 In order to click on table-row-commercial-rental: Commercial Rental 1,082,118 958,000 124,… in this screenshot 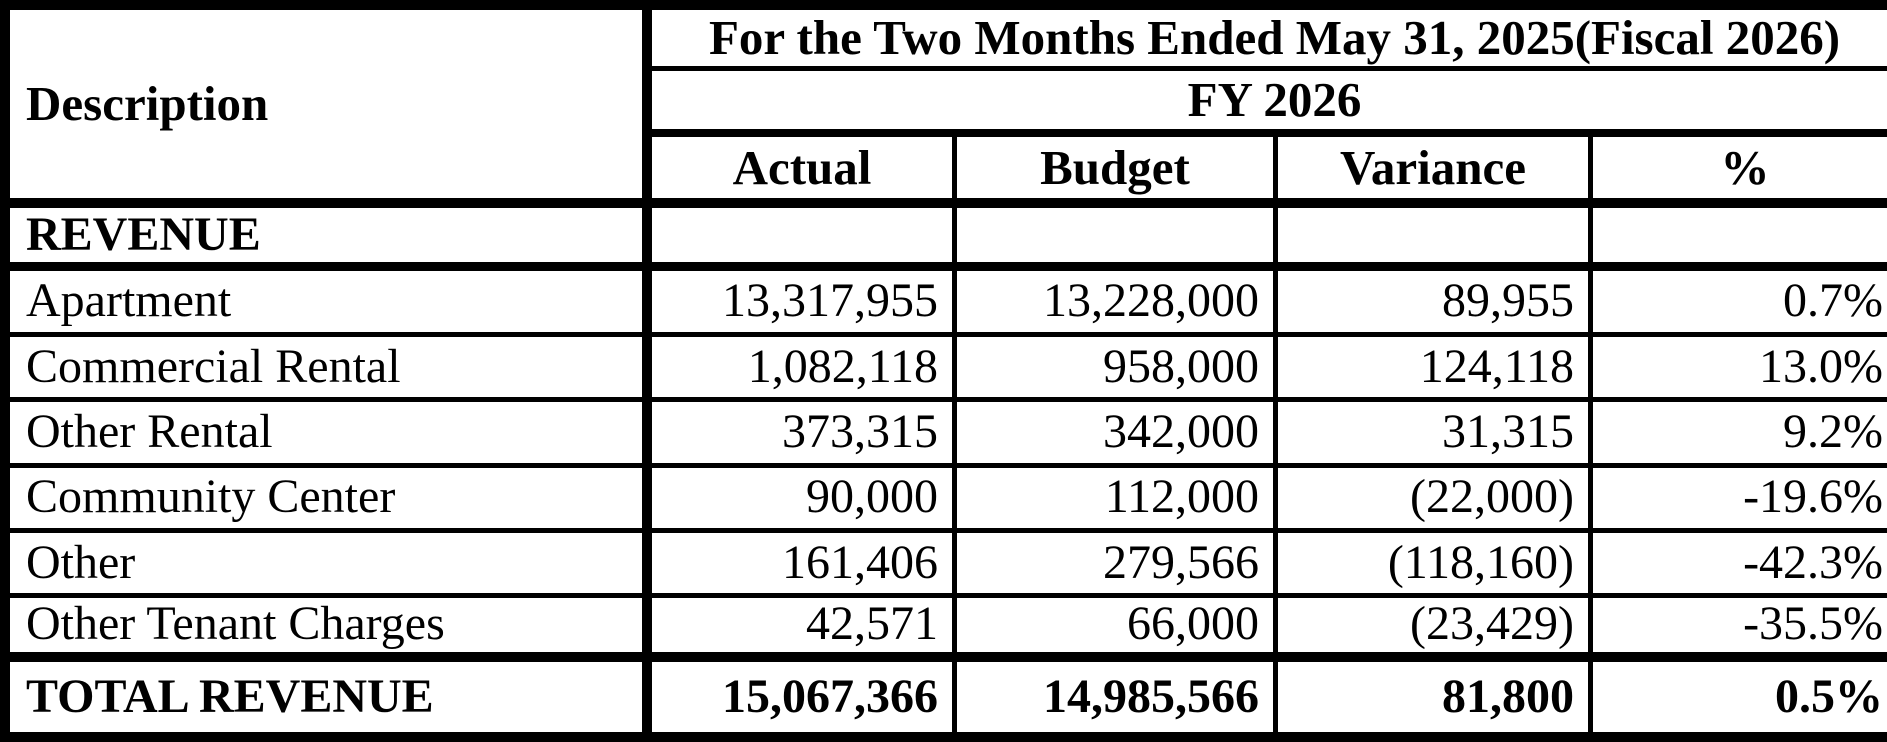, I will do `click(948, 369)`.